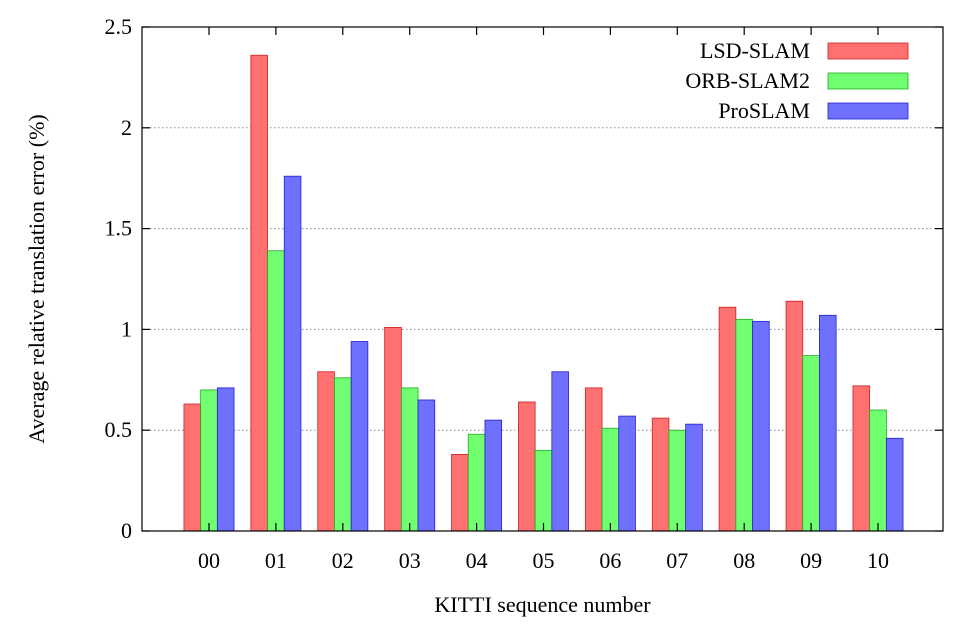 Image resolution: width=978 pixels, height=630 pixels. Describe the element at coordinates (544, 560) in the screenshot. I see `x-tick-label: 05` at that location.